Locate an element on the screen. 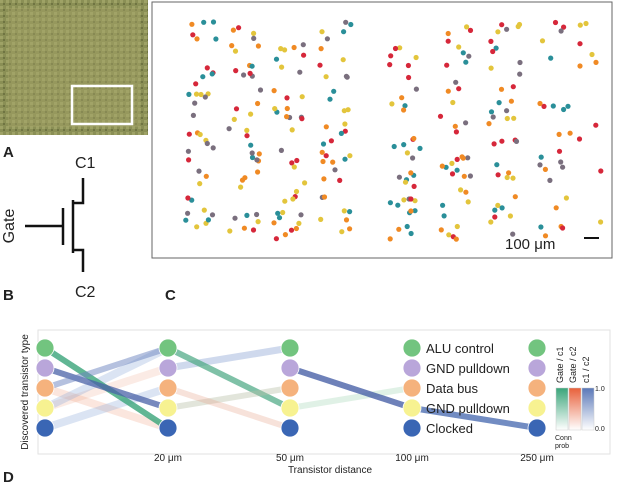 This screenshot has height=484, width=617. legend-label: GND pulldown is located at coordinates (468, 408).